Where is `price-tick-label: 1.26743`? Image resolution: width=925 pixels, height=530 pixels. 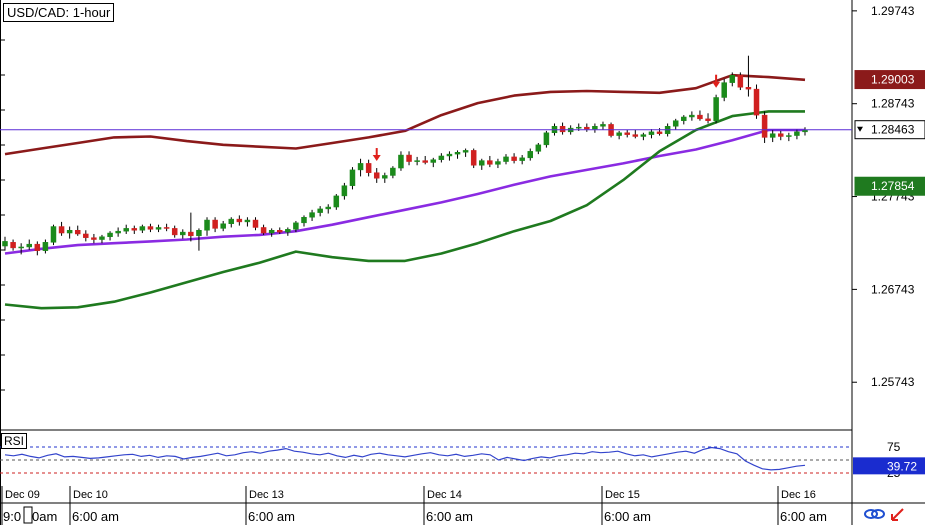
price-tick-label: 1.26743 is located at coordinates (893, 289).